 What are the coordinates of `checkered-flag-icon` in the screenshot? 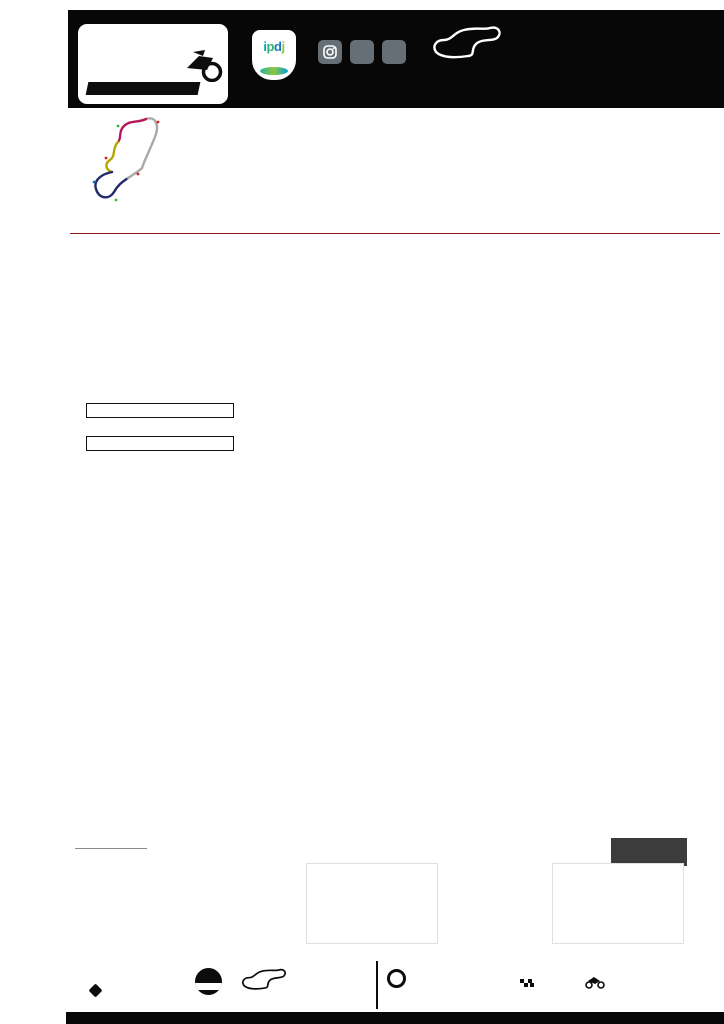 It's located at (527, 982).